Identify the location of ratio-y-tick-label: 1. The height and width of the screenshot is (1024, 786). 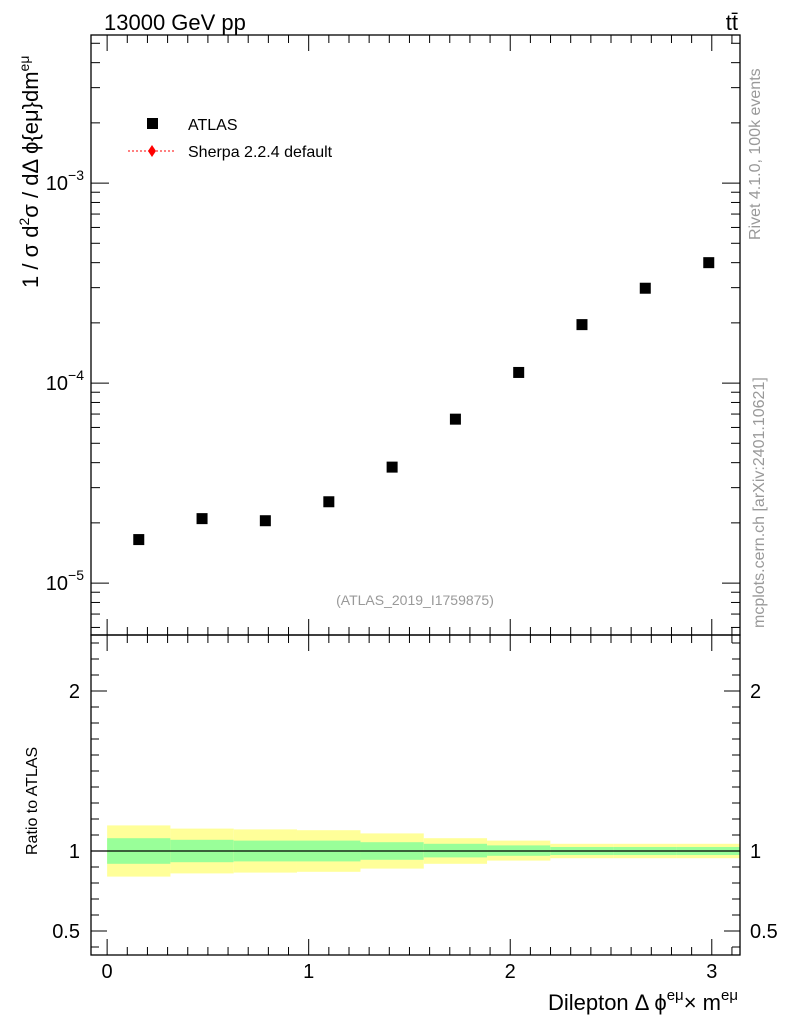
(74, 852).